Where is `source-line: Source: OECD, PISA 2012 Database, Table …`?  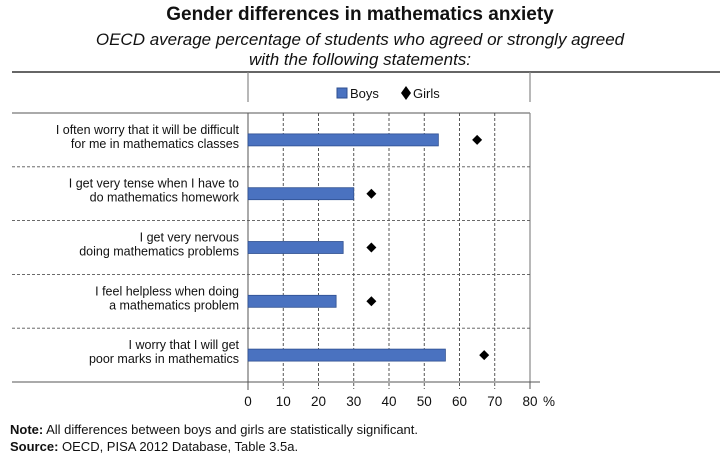 source-line: Source: OECD, PISA 2012 Database, Table … is located at coordinates (214, 446).